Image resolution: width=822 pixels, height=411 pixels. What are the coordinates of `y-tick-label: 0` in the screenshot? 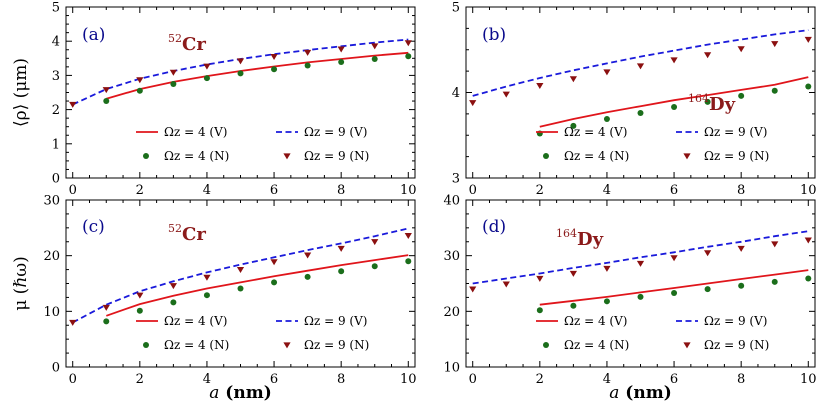 It's located at (56, 179).